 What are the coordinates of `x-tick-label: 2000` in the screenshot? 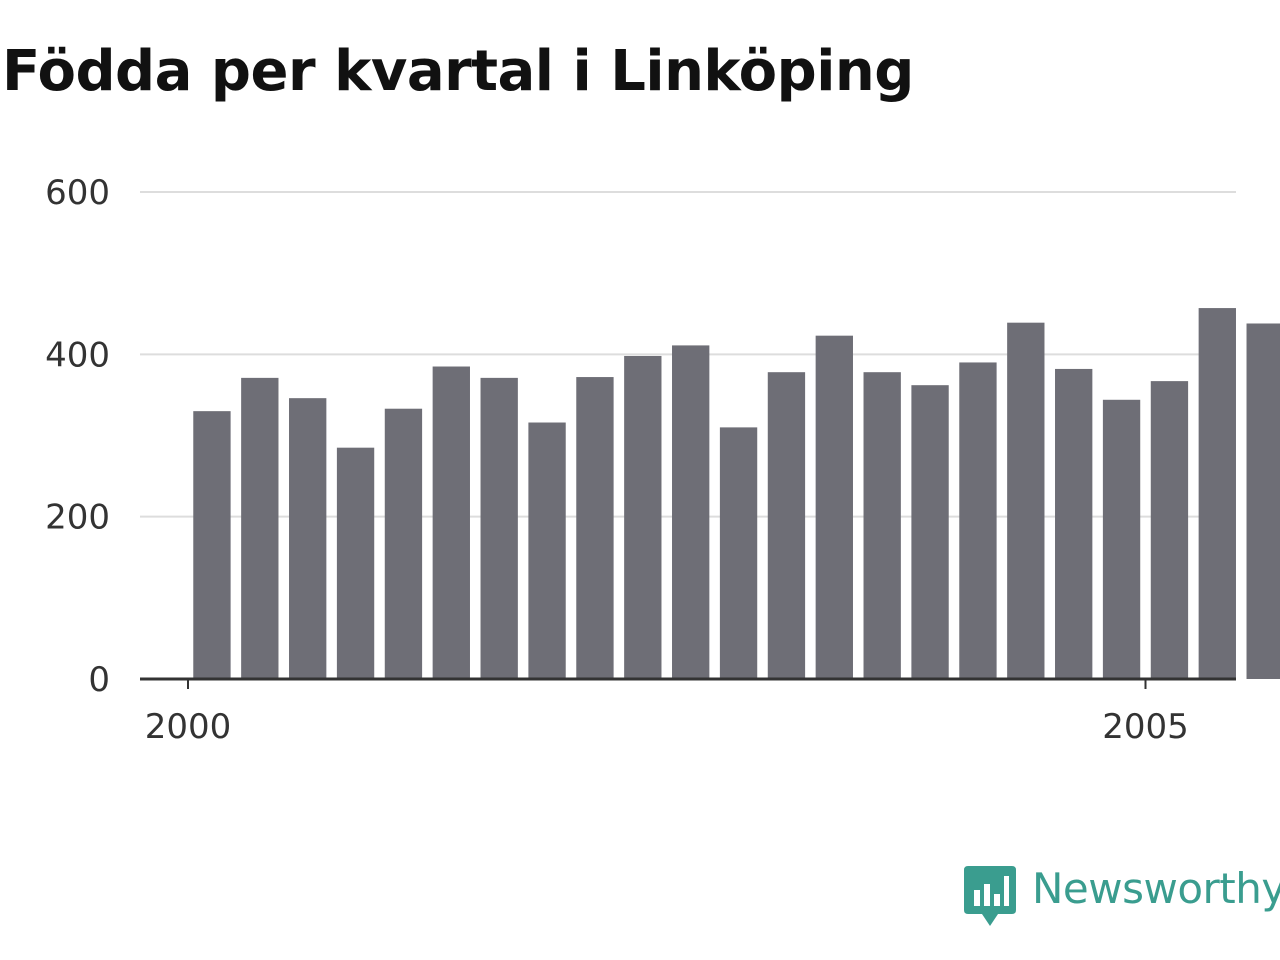 It's located at (188, 727).